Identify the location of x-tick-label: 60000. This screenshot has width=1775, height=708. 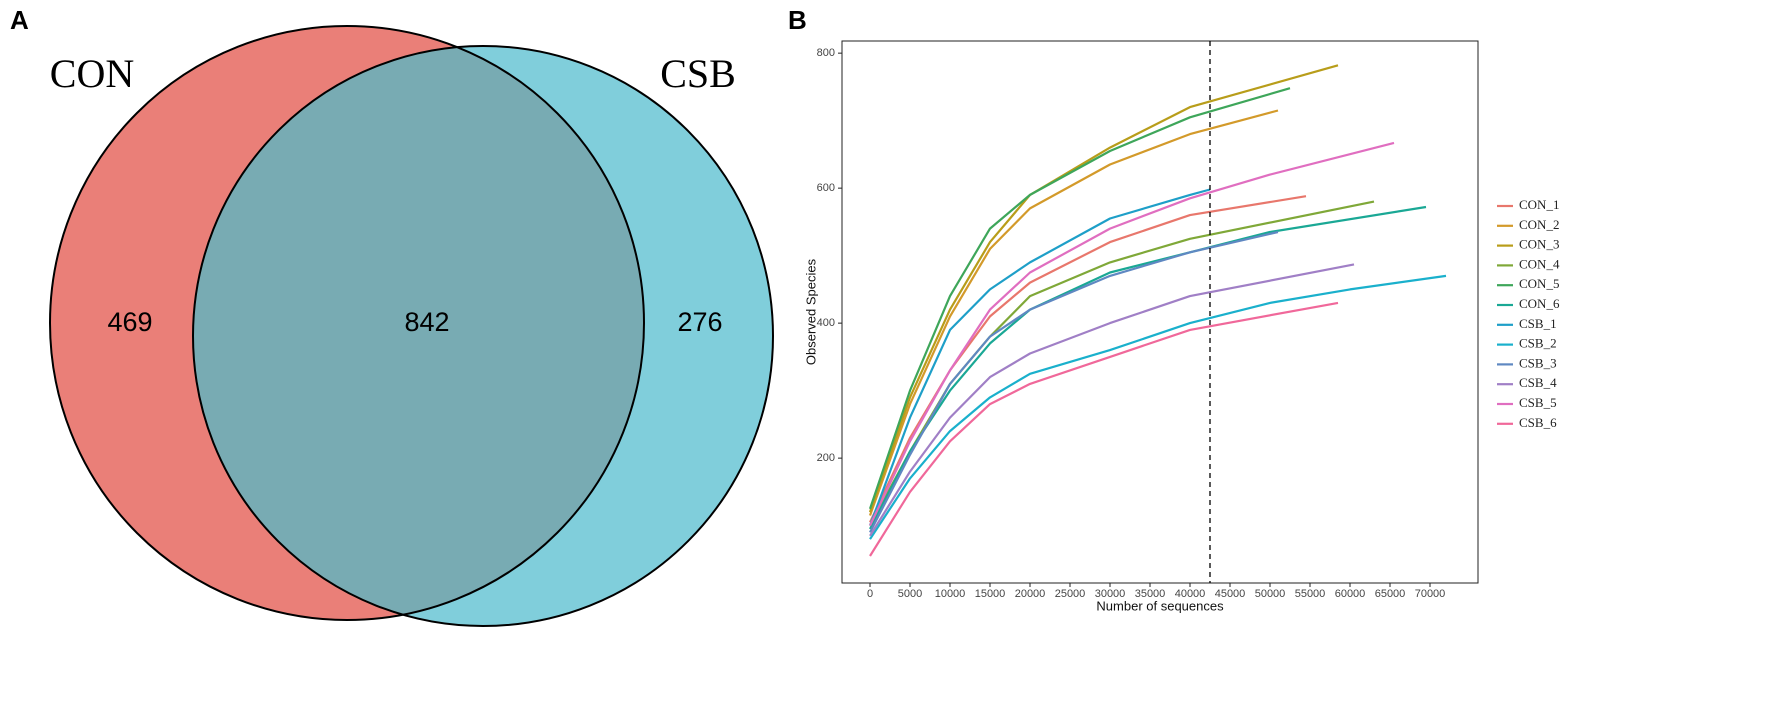
(1350, 594).